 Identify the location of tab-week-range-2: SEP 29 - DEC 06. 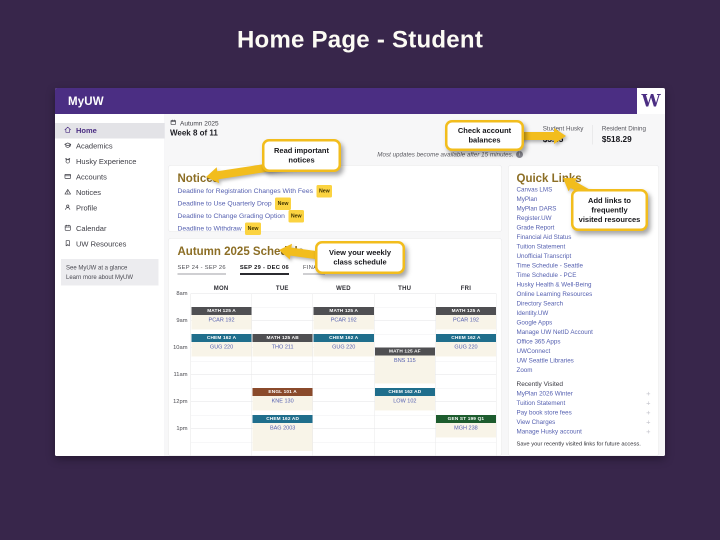
(264, 270).